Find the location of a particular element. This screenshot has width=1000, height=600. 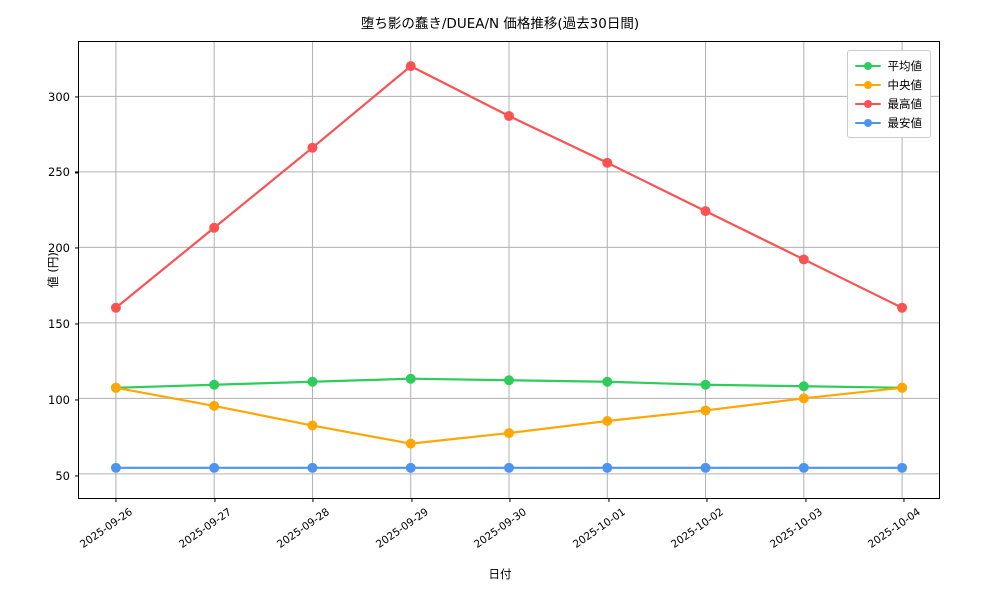

series-平均値 is located at coordinates (509, 383).